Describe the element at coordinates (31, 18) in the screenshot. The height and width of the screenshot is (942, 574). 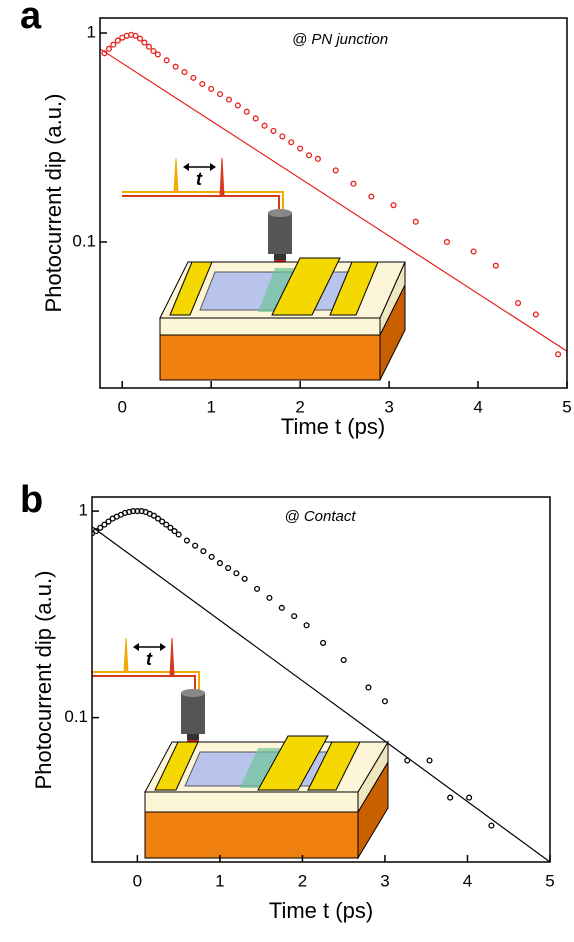
I see `panel-label: a` at that location.